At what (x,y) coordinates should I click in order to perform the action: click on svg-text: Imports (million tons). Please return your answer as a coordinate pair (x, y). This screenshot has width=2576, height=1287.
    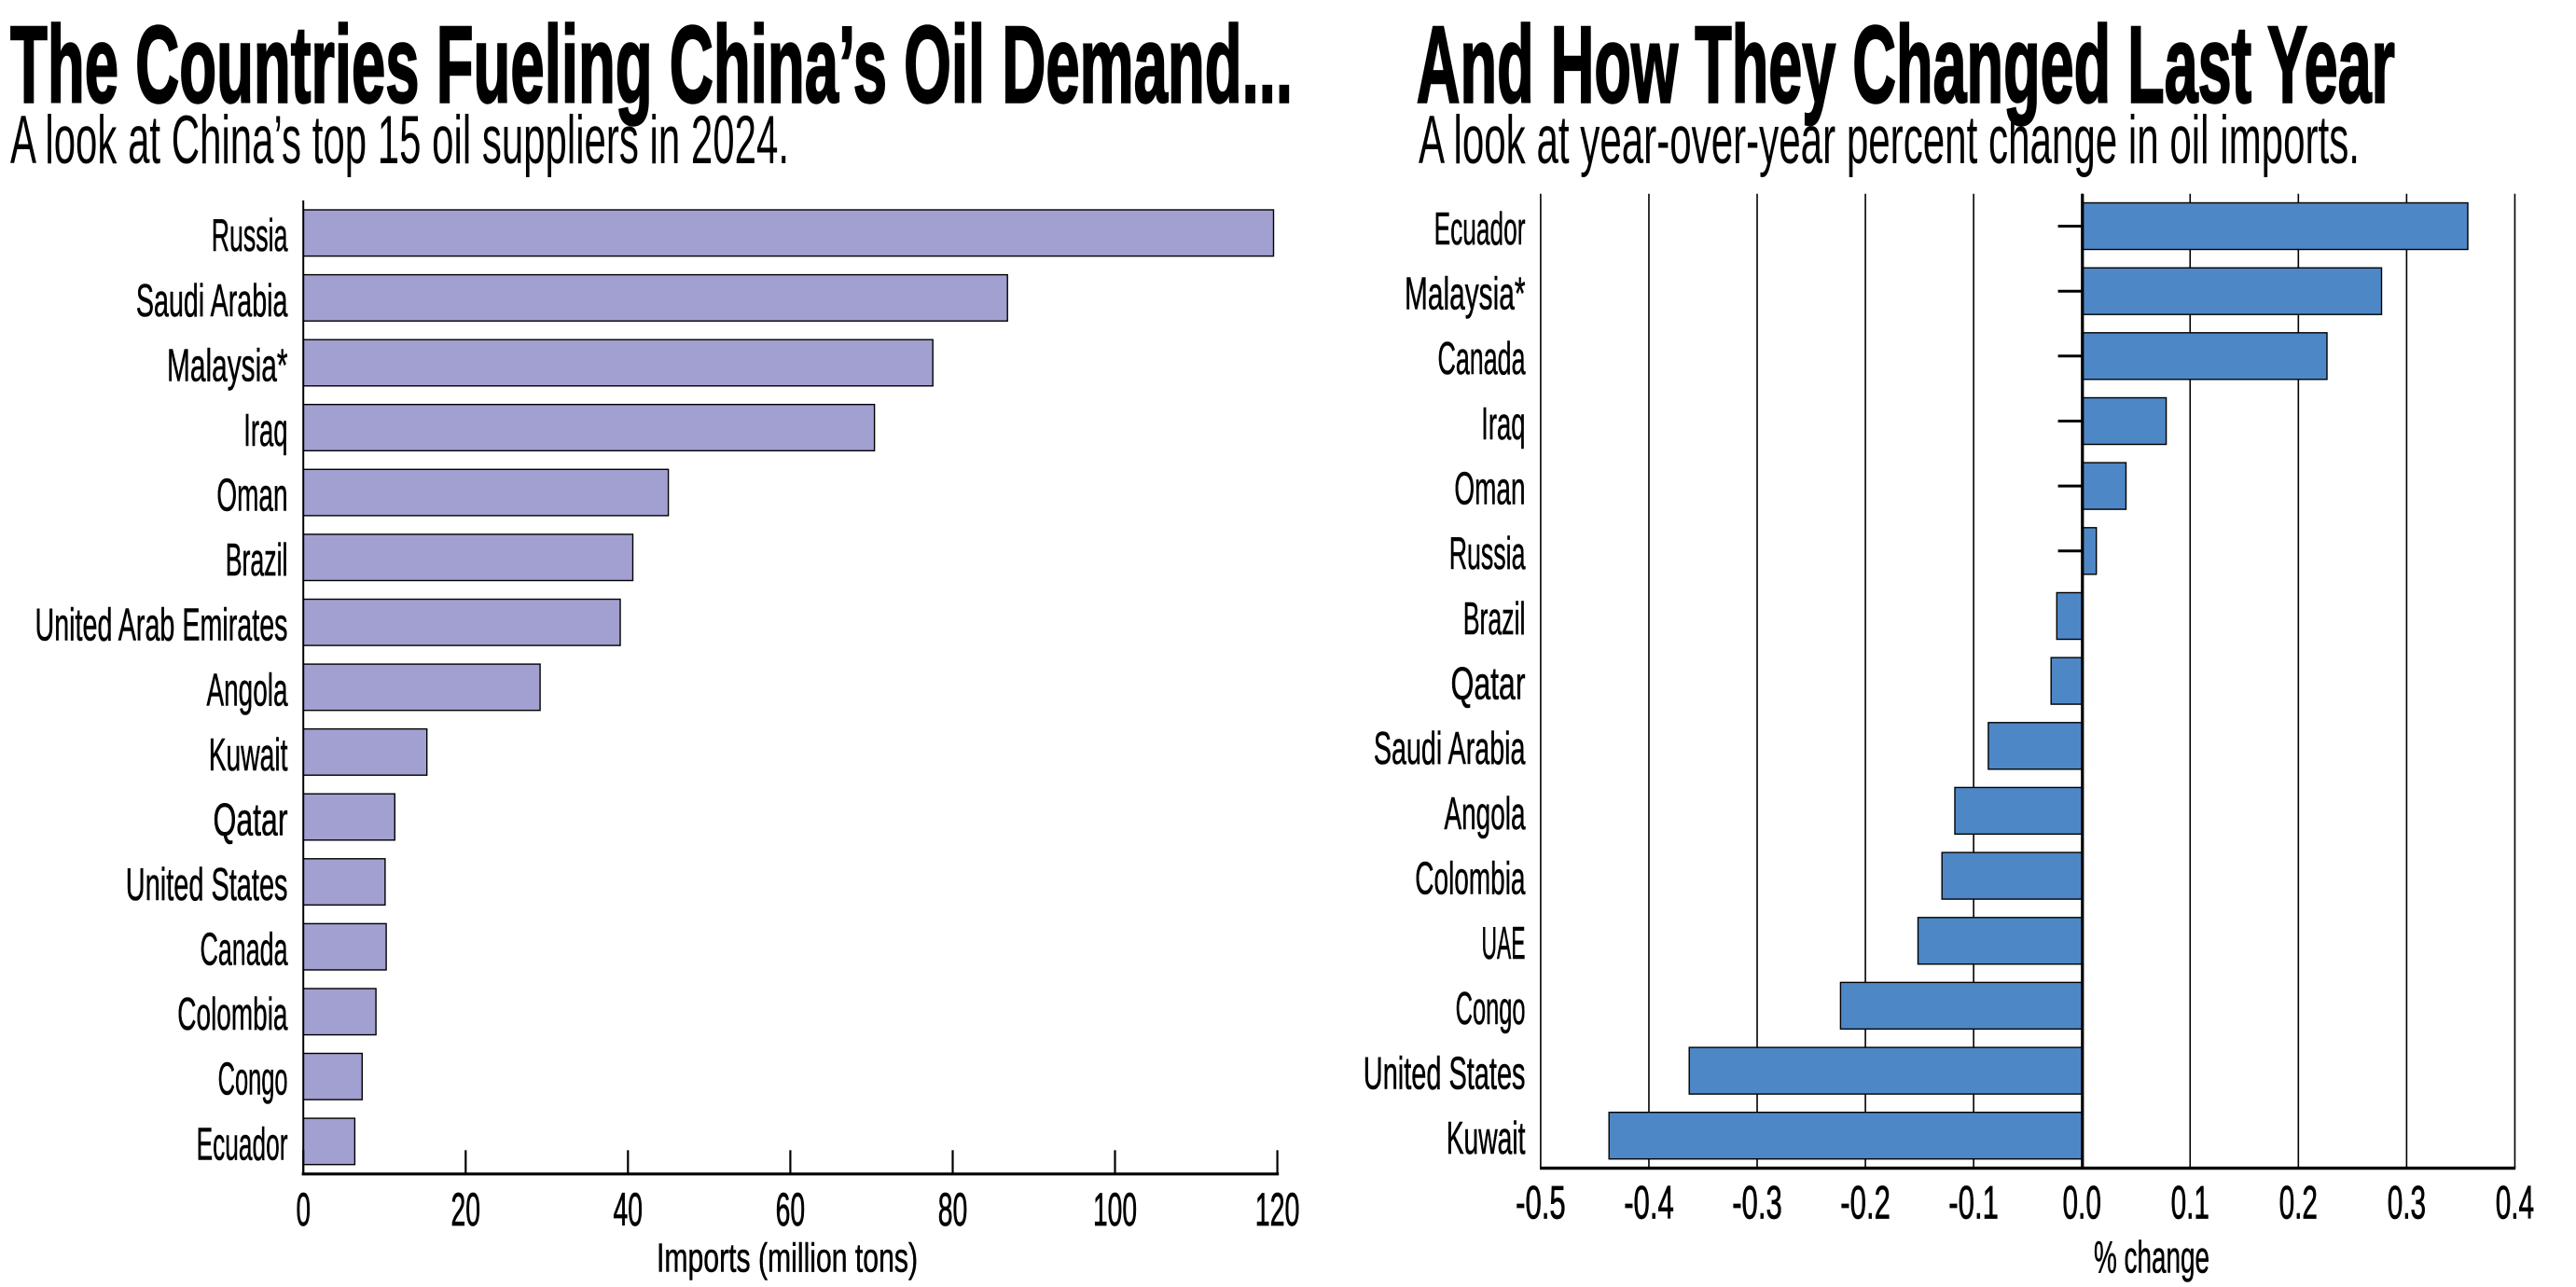
    Looking at the image, I should click on (787, 1258).